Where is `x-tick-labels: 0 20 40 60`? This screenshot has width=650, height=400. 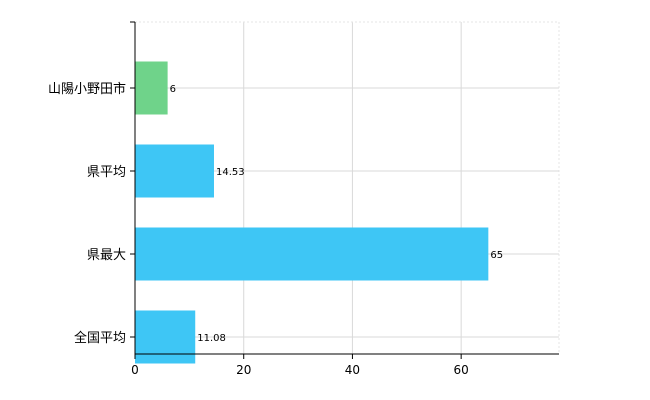 x-tick-labels: 0 20 40 60 is located at coordinates (300, 370).